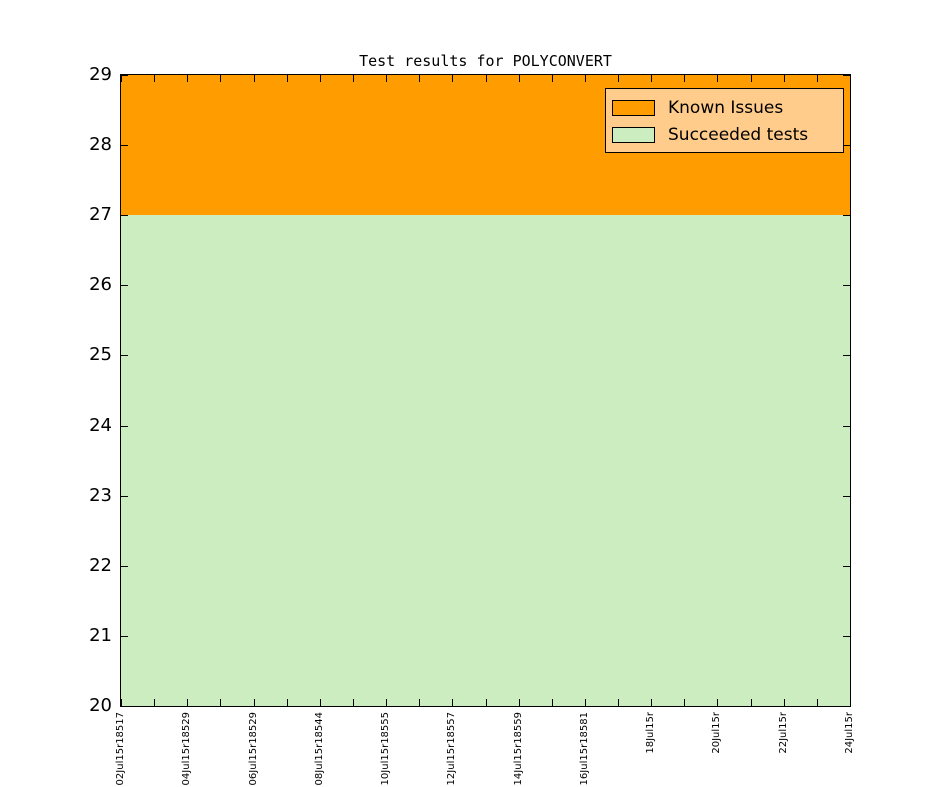  I want to click on y-tick-label: 25, so click(100, 355).